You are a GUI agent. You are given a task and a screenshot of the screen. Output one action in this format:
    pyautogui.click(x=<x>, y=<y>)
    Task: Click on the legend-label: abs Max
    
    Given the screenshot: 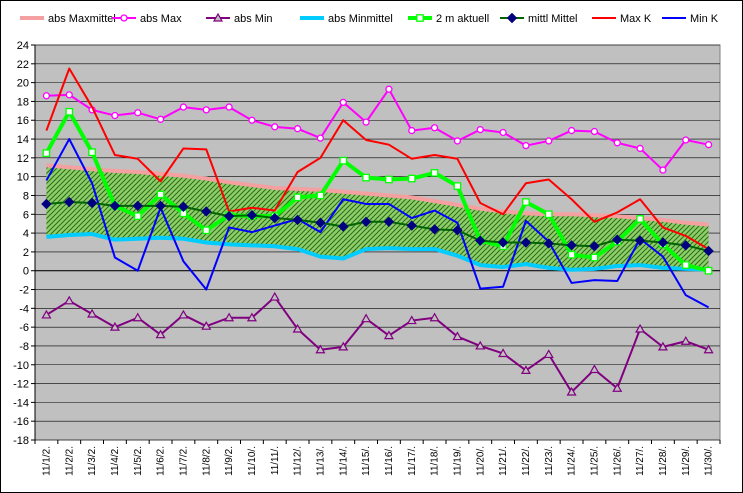 What is the action you would take?
    pyautogui.click(x=161, y=19)
    